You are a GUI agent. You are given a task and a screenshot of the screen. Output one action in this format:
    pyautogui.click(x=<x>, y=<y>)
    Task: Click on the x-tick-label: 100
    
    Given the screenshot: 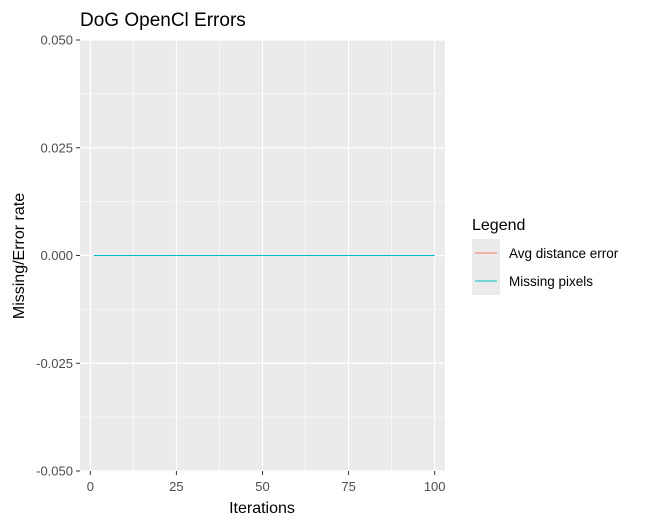 What is the action you would take?
    pyautogui.click(x=435, y=486)
    